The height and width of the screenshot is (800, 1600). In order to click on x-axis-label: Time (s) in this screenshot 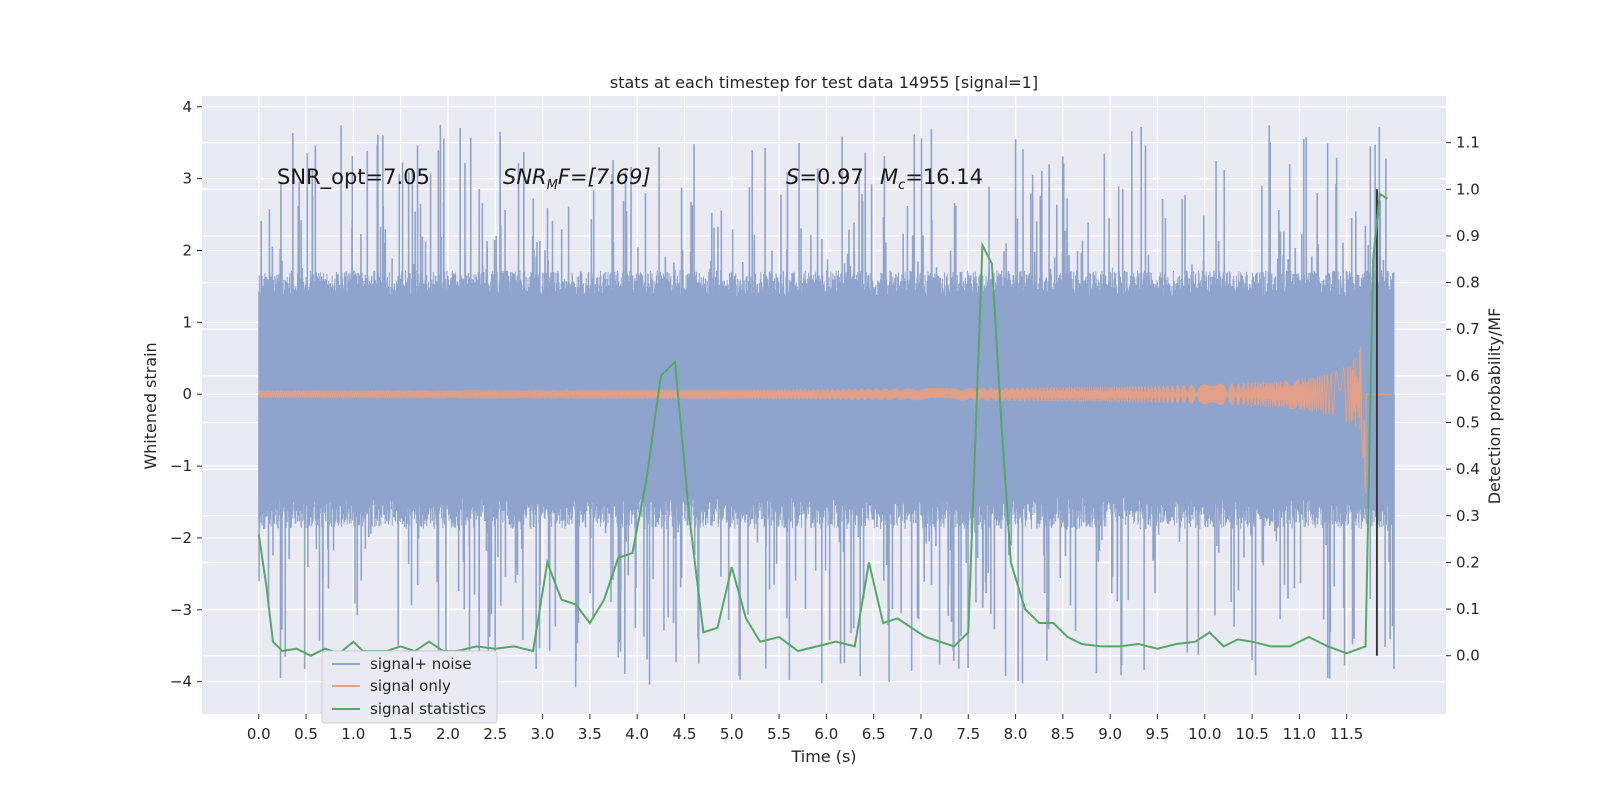, I will do `click(823, 756)`.